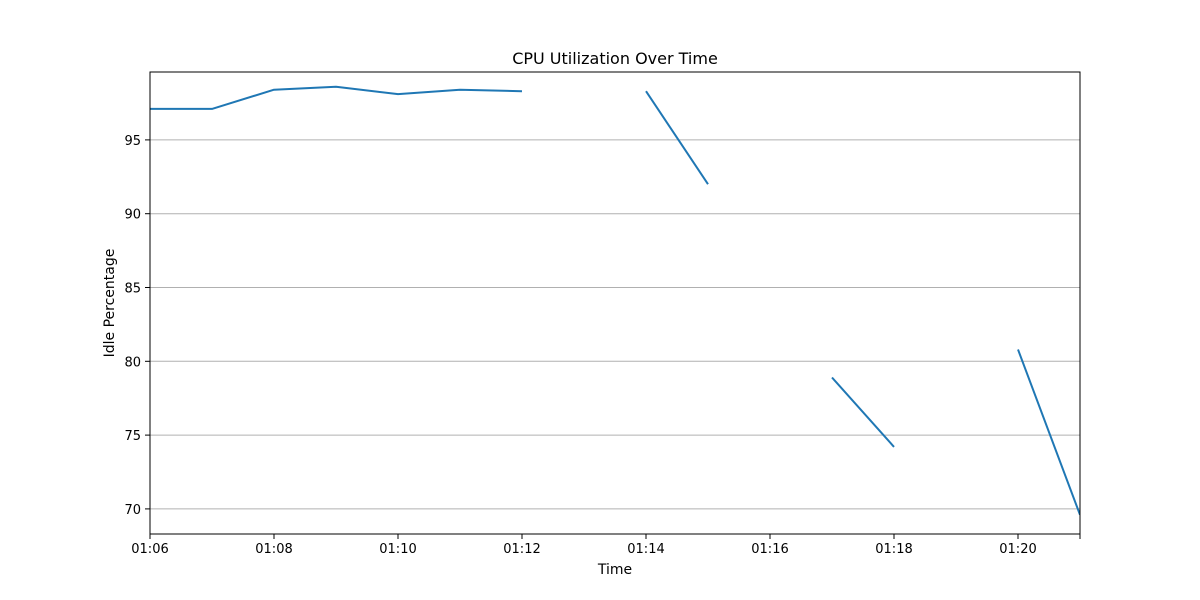 Image resolution: width=1200 pixels, height=600 pixels. I want to click on x-tick-label: 01:14, so click(645, 549).